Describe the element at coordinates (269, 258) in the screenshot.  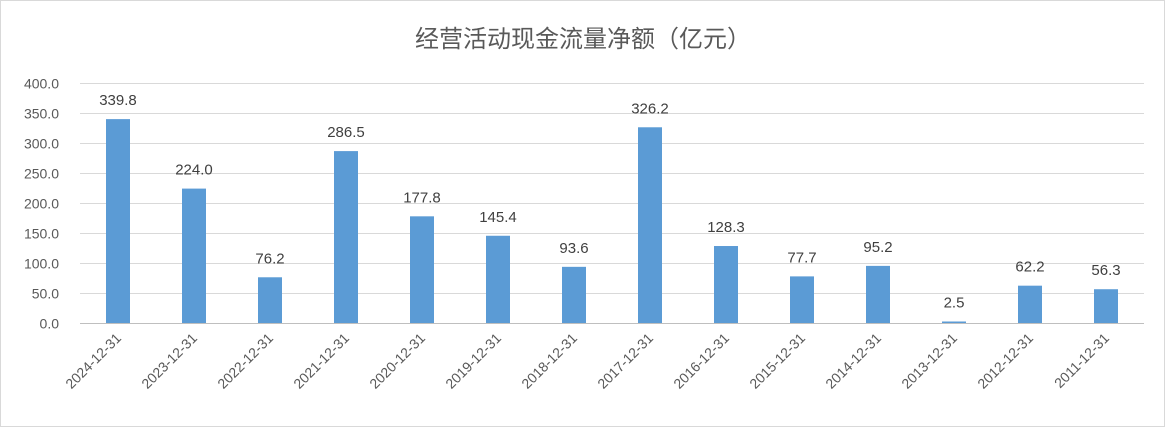
I see `data-label: 76.2` at that location.